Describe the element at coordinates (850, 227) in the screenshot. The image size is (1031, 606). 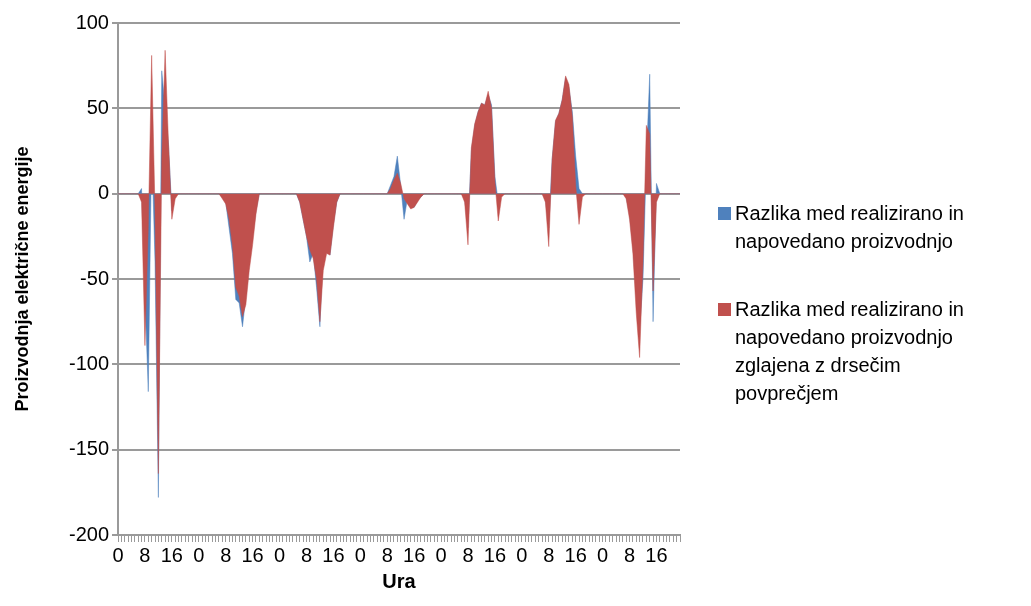
I see `legend-label: Razlika med realizirano in napovedano proizvodnjo` at that location.